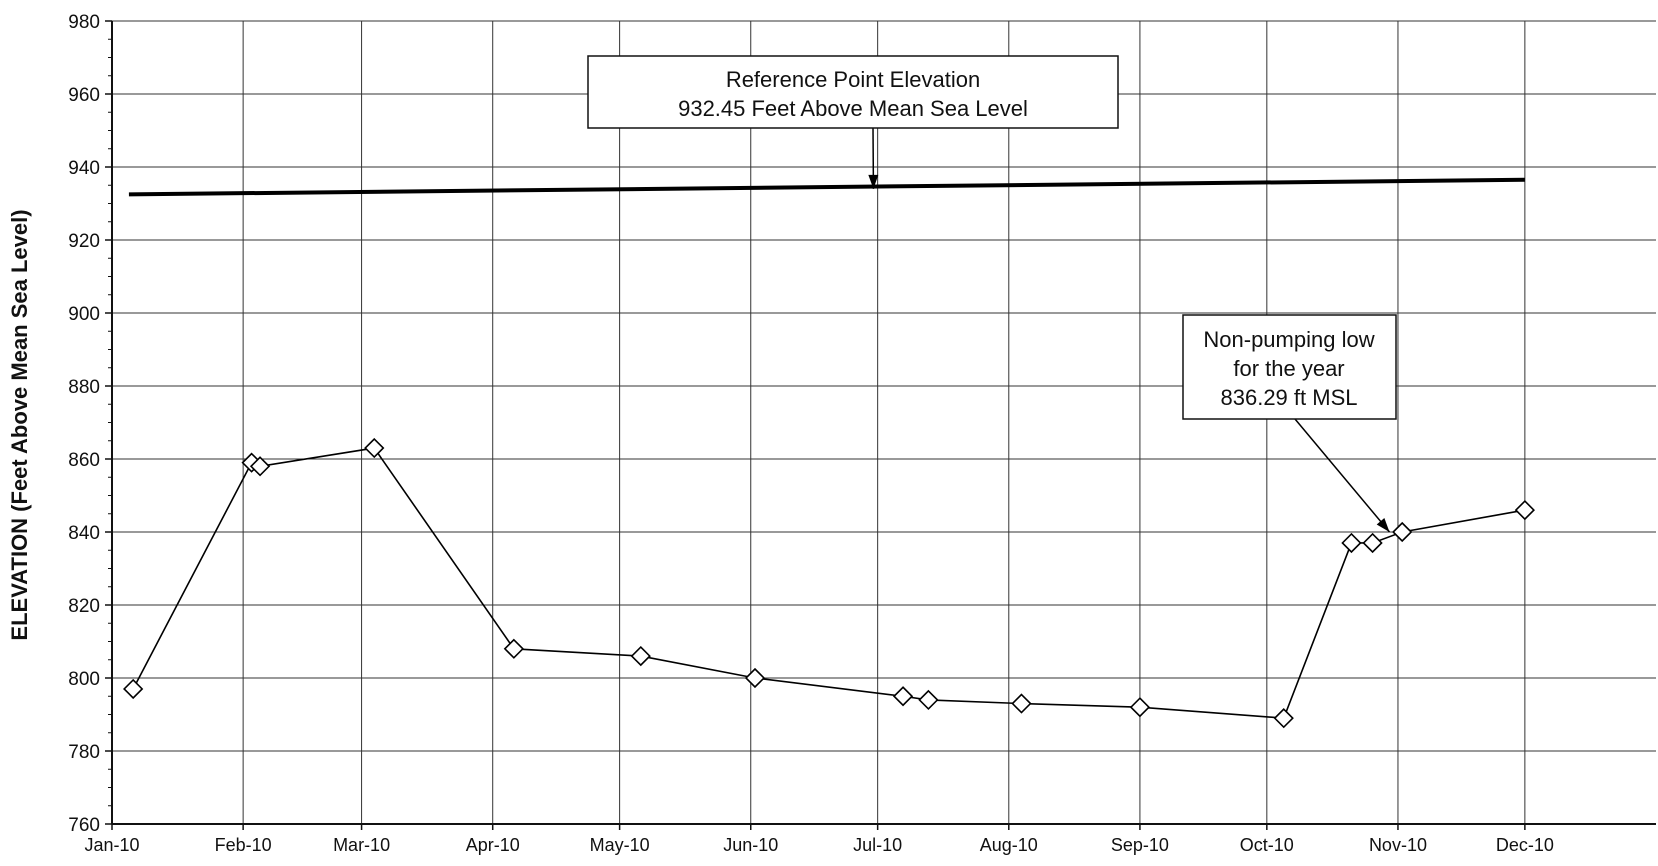 This screenshot has width=1658, height=866. I want to click on x-tick-label: Sep-10, so click(1140, 845).